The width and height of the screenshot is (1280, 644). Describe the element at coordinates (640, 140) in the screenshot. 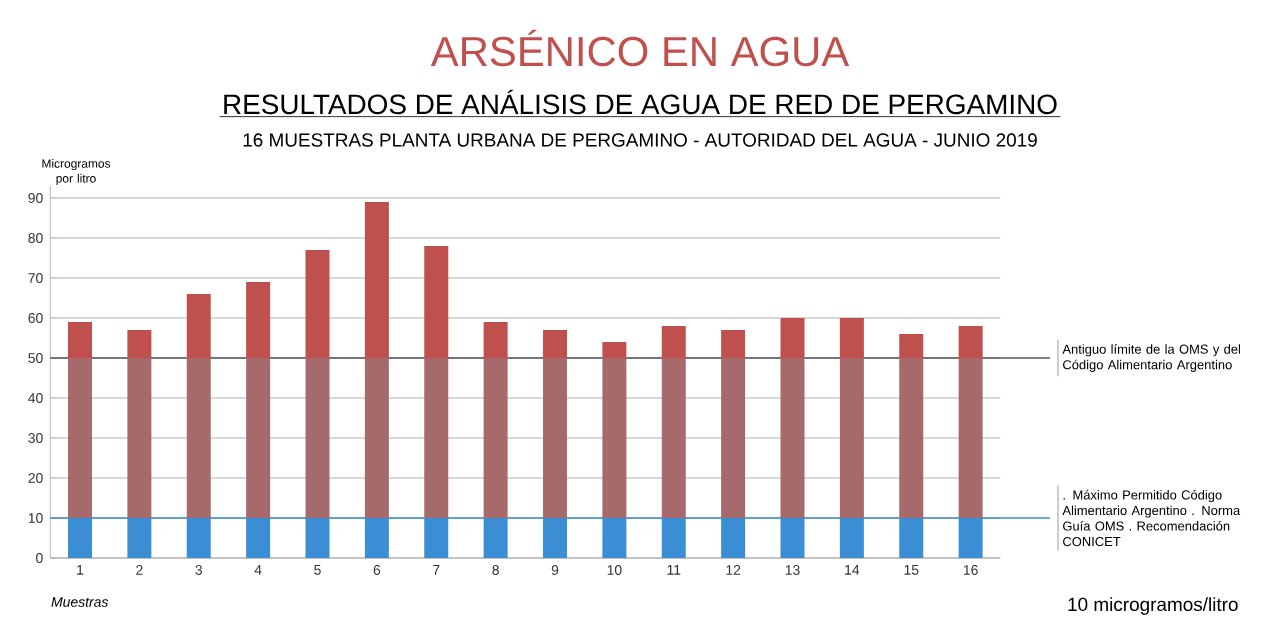

I see `text: 16 MUESTRAS PLANTA URBANA DE PERGAMINO - AUTORIDAD DEL AGUA - JUNIO 2019` at that location.